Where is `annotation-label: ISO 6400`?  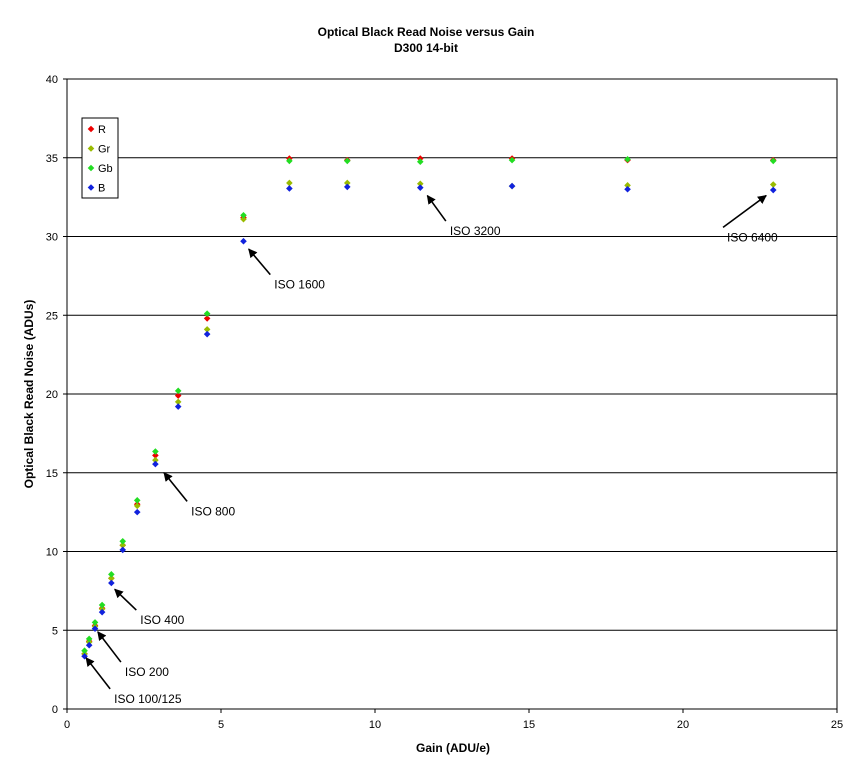
annotation-label: ISO 6400 is located at coordinates (752, 237).